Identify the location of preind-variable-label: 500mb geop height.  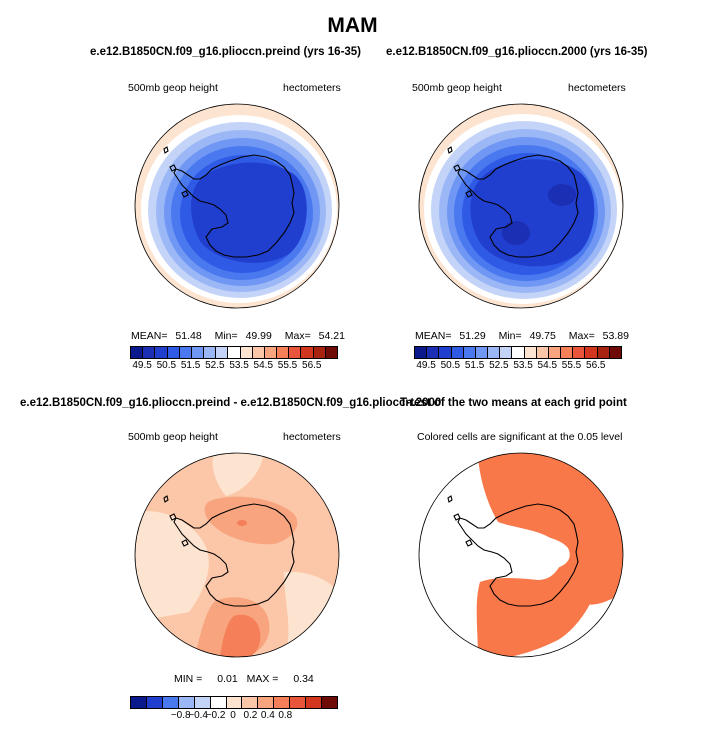
(173, 88).